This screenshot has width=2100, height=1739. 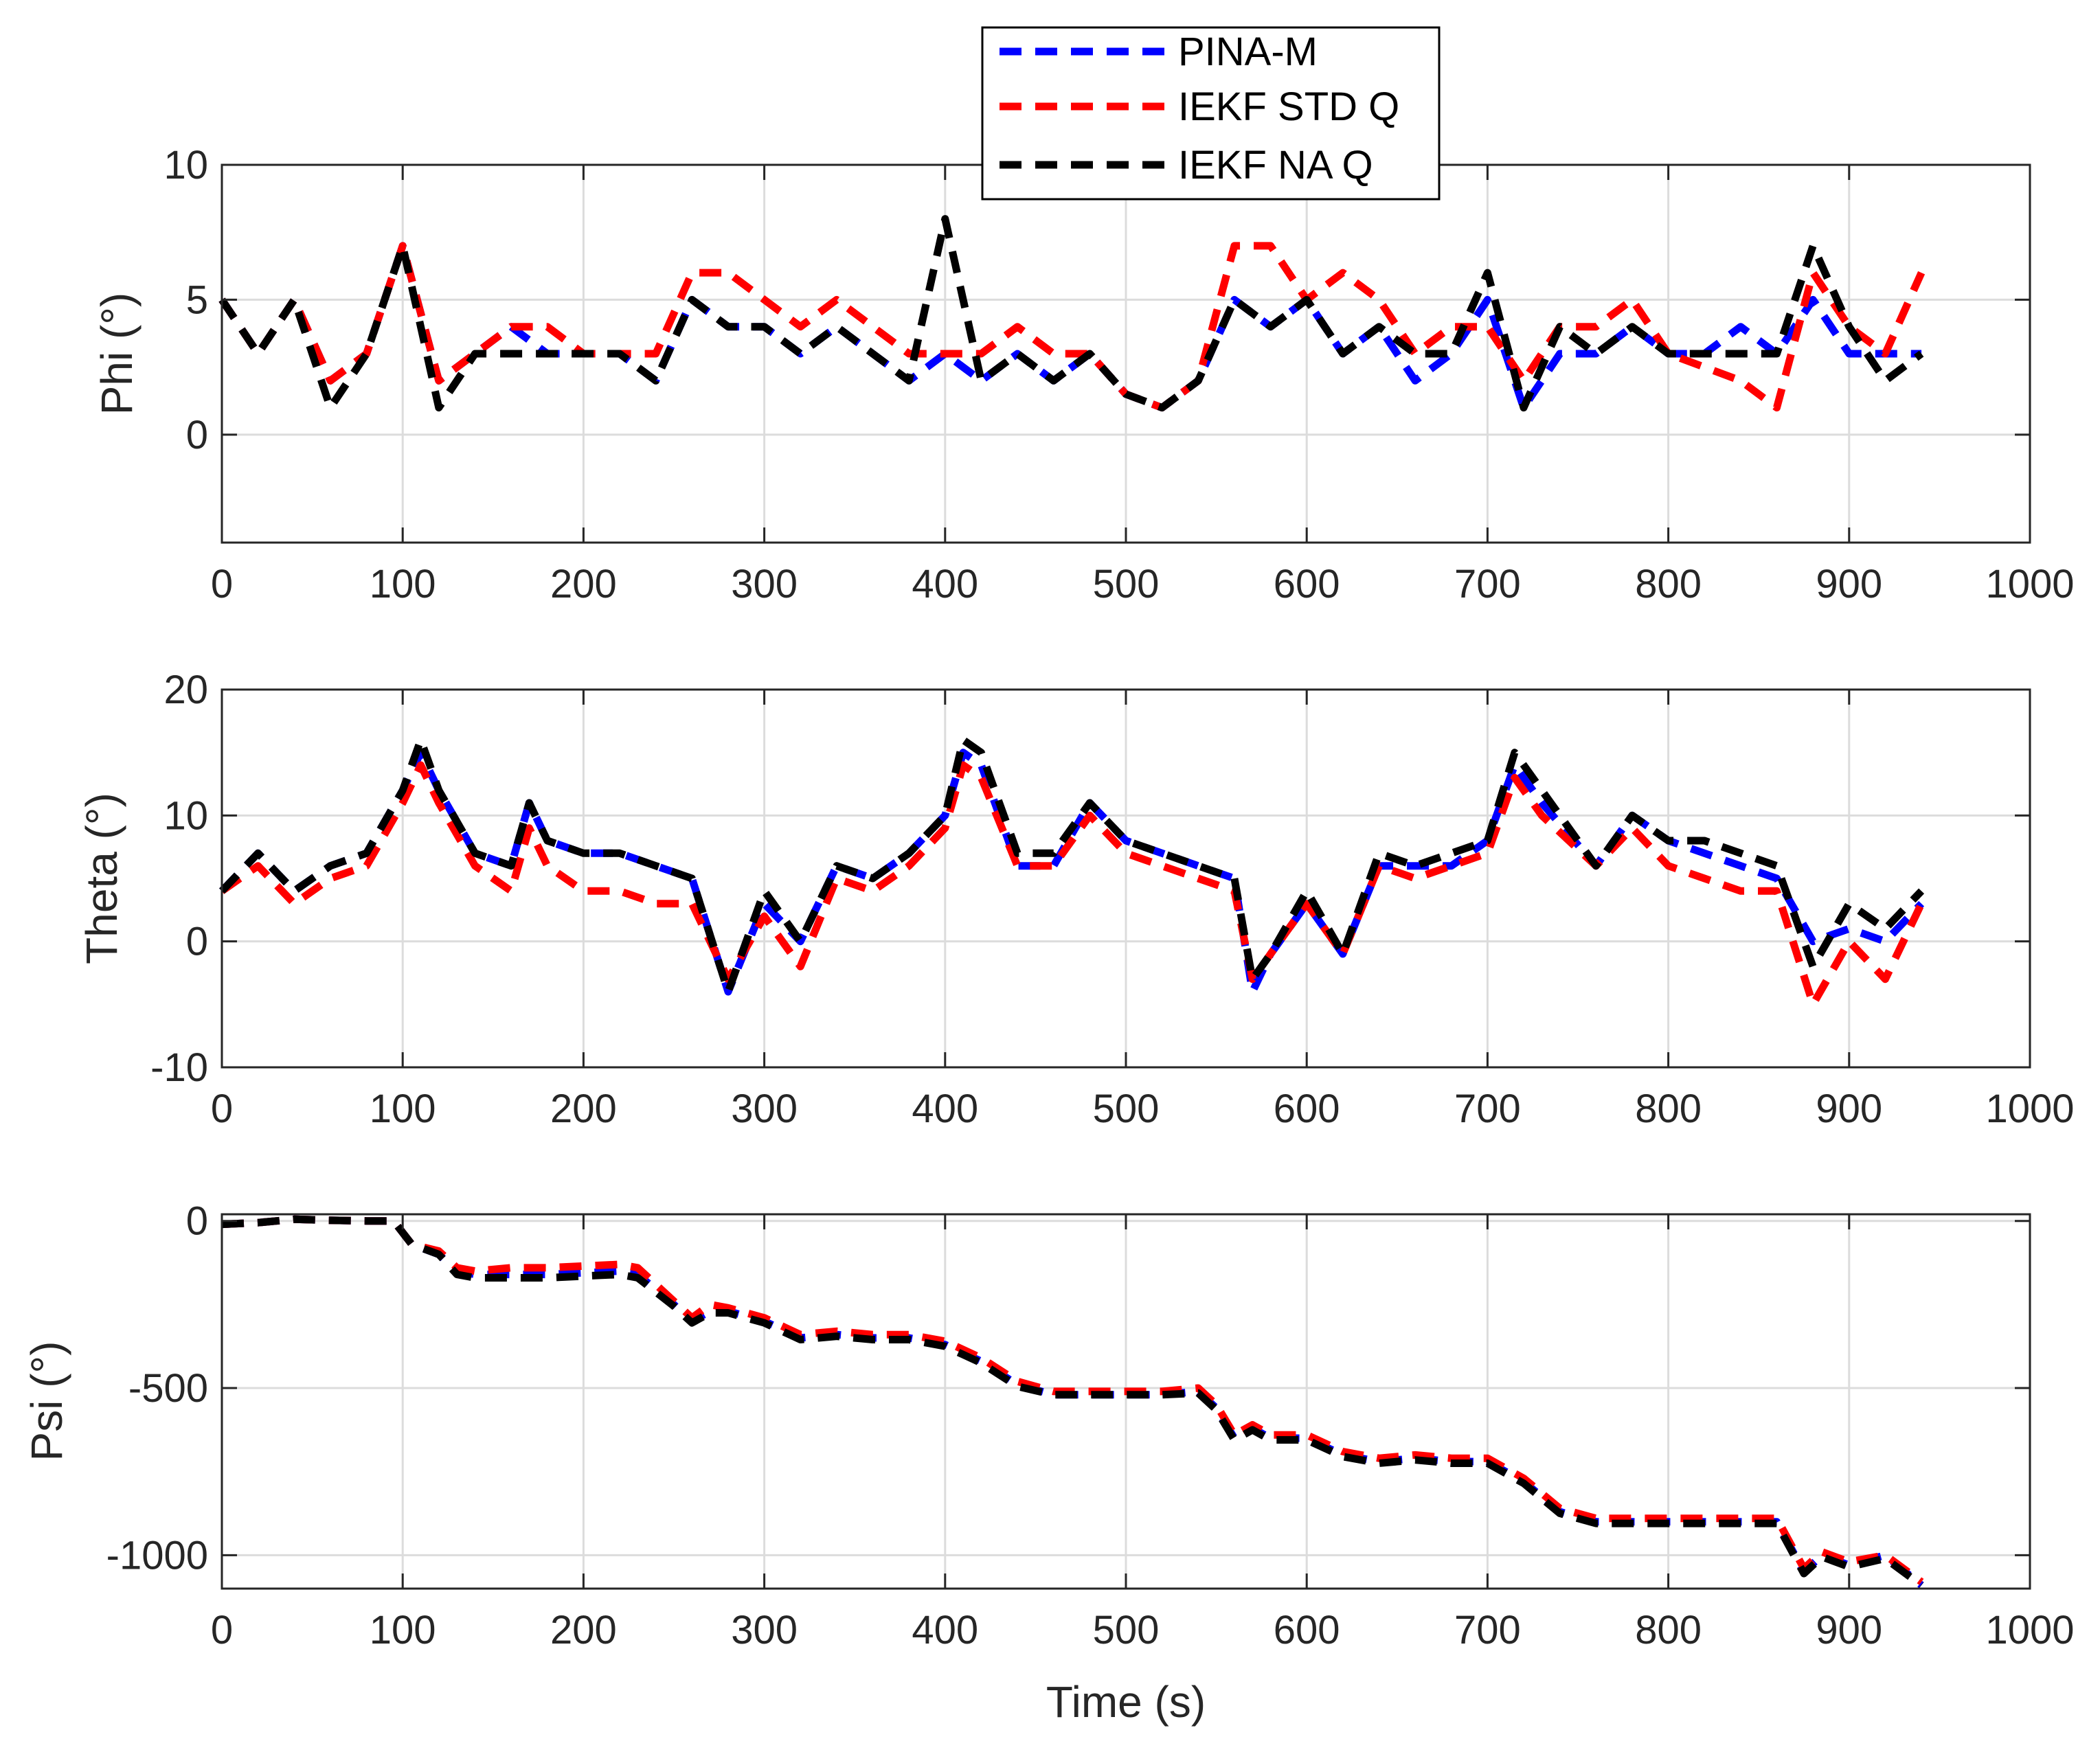 I want to click on series-group-theta, so click(x=1072, y=872).